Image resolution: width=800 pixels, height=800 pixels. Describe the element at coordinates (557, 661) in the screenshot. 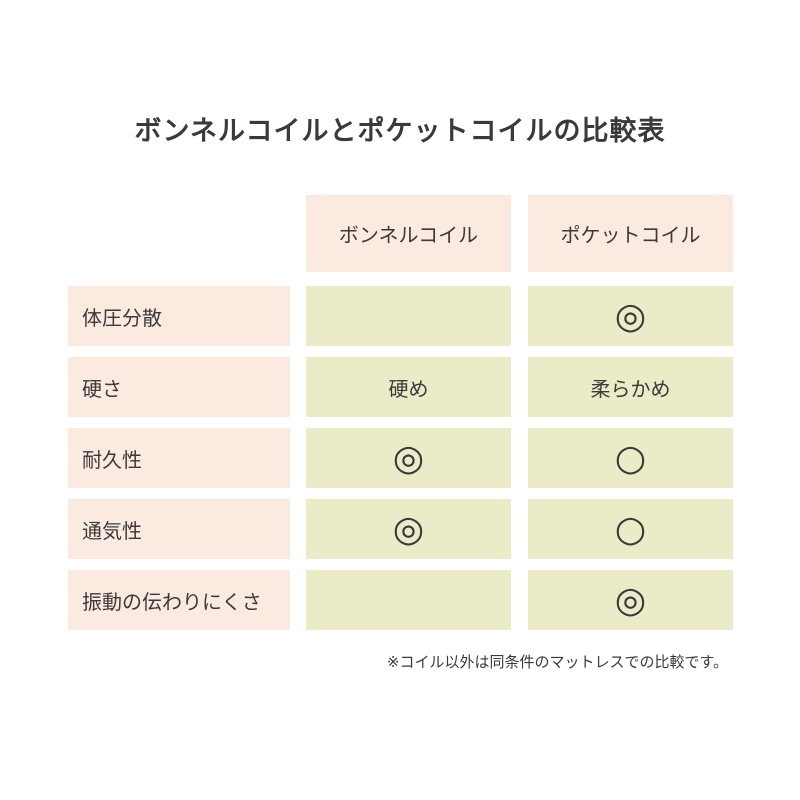

I see `note: ※コイル以外は同条件のマットレスでの比較です。` at that location.